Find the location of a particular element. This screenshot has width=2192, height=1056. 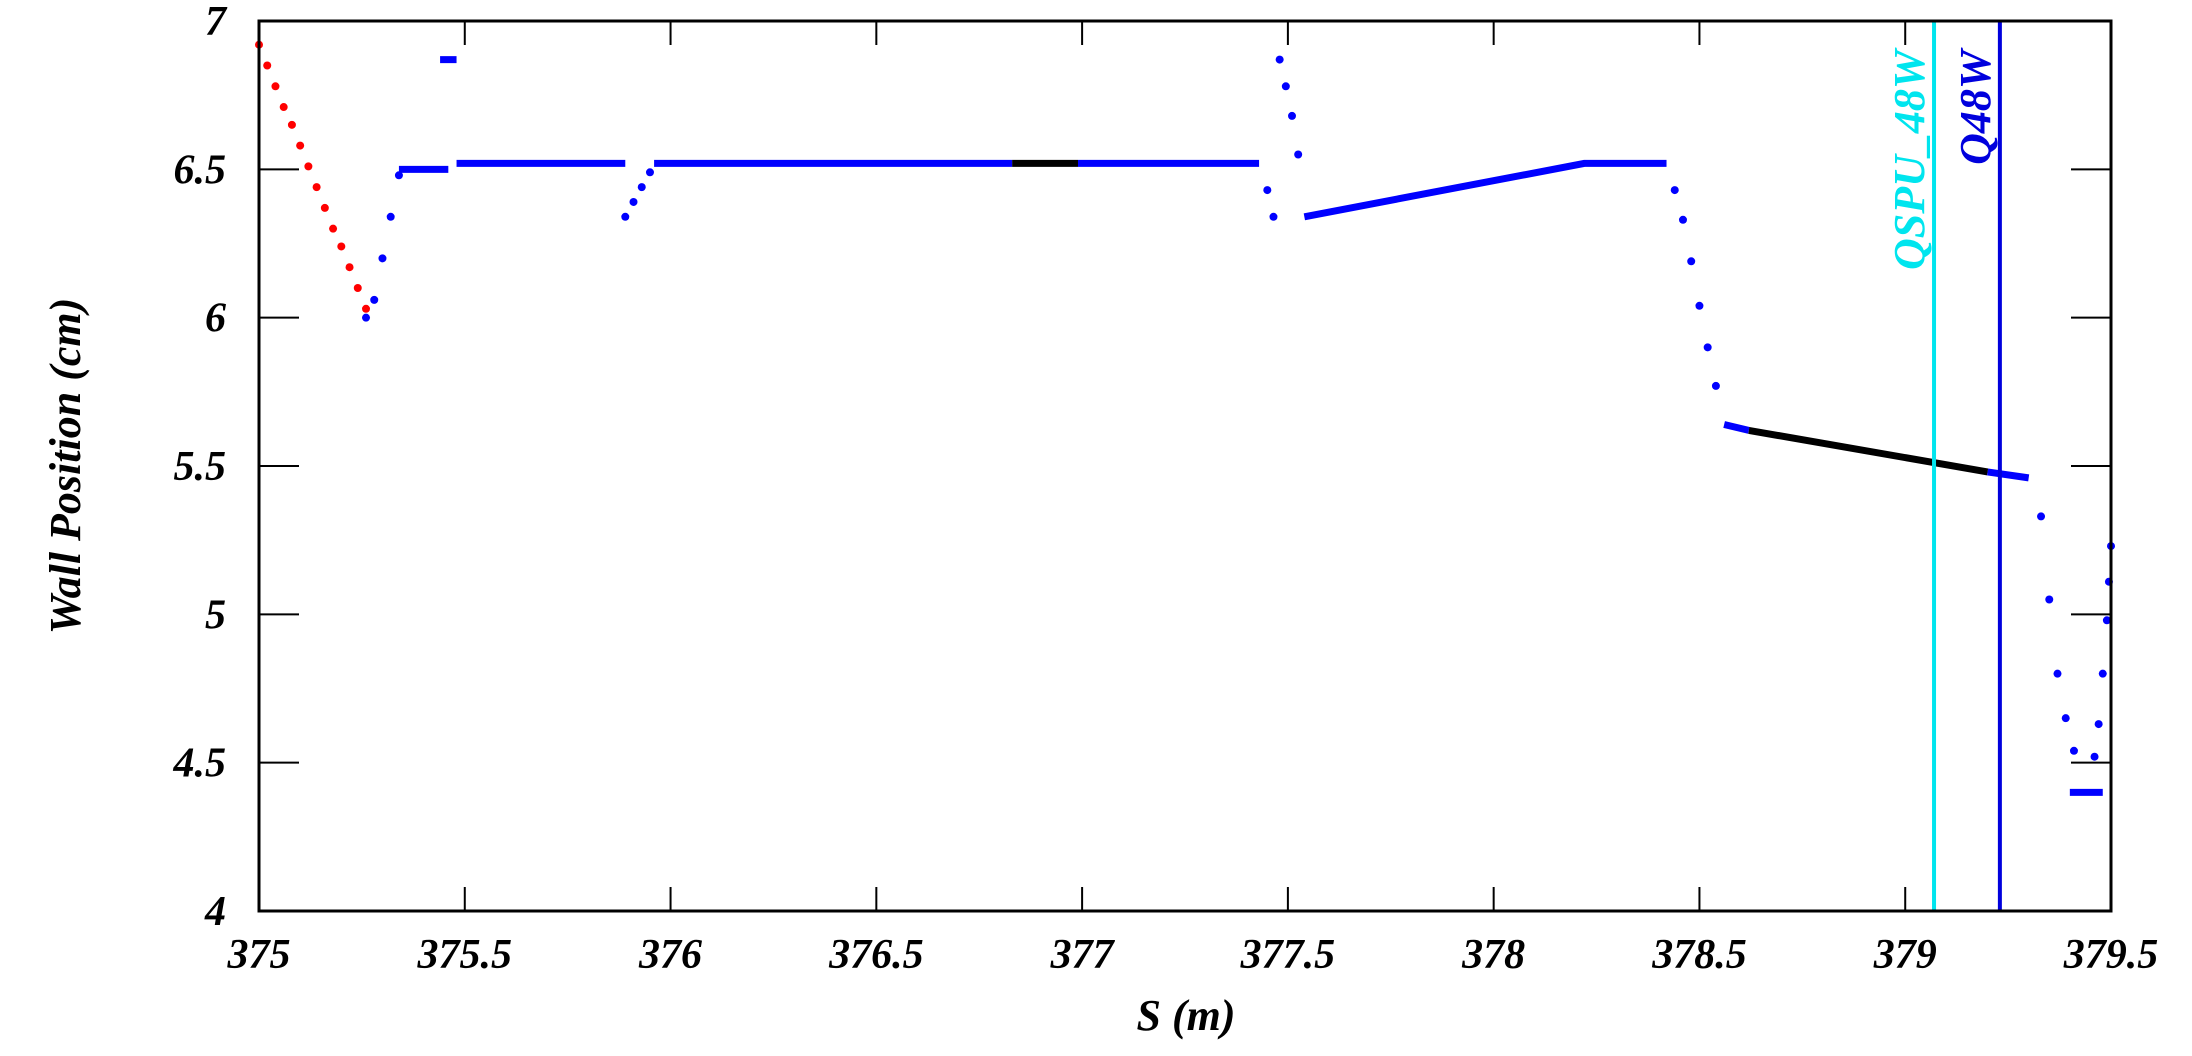

x-tick-label: 375 is located at coordinates (259, 955).